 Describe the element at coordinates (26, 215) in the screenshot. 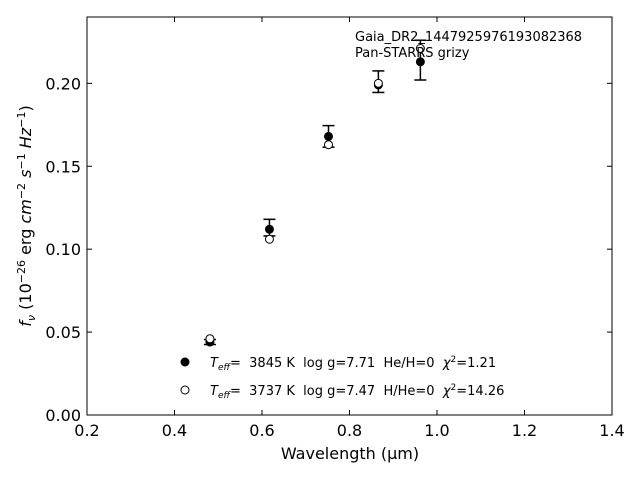

I see `y-axis-label: fν (10−26 erg cm−2 s−1 Hz−1)` at that location.